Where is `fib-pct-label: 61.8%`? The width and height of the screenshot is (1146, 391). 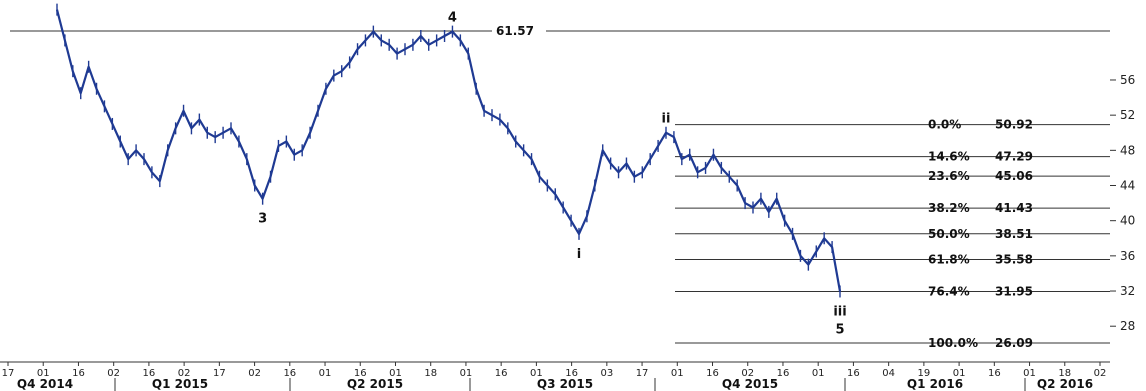
fib-pct-label: 61.8% is located at coordinates (949, 260).